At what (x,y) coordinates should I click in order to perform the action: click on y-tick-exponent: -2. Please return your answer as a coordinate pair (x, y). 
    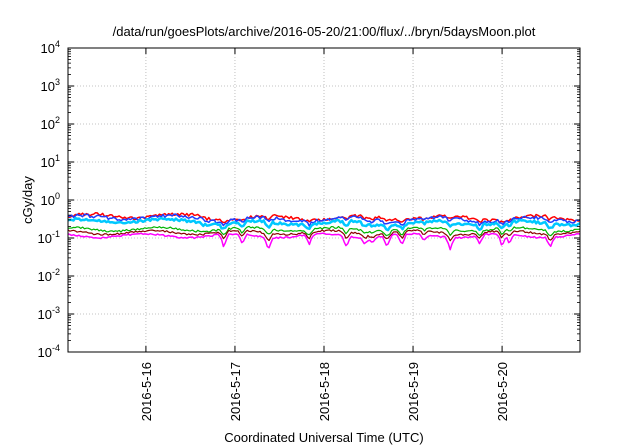
    Looking at the image, I should click on (56, 272).